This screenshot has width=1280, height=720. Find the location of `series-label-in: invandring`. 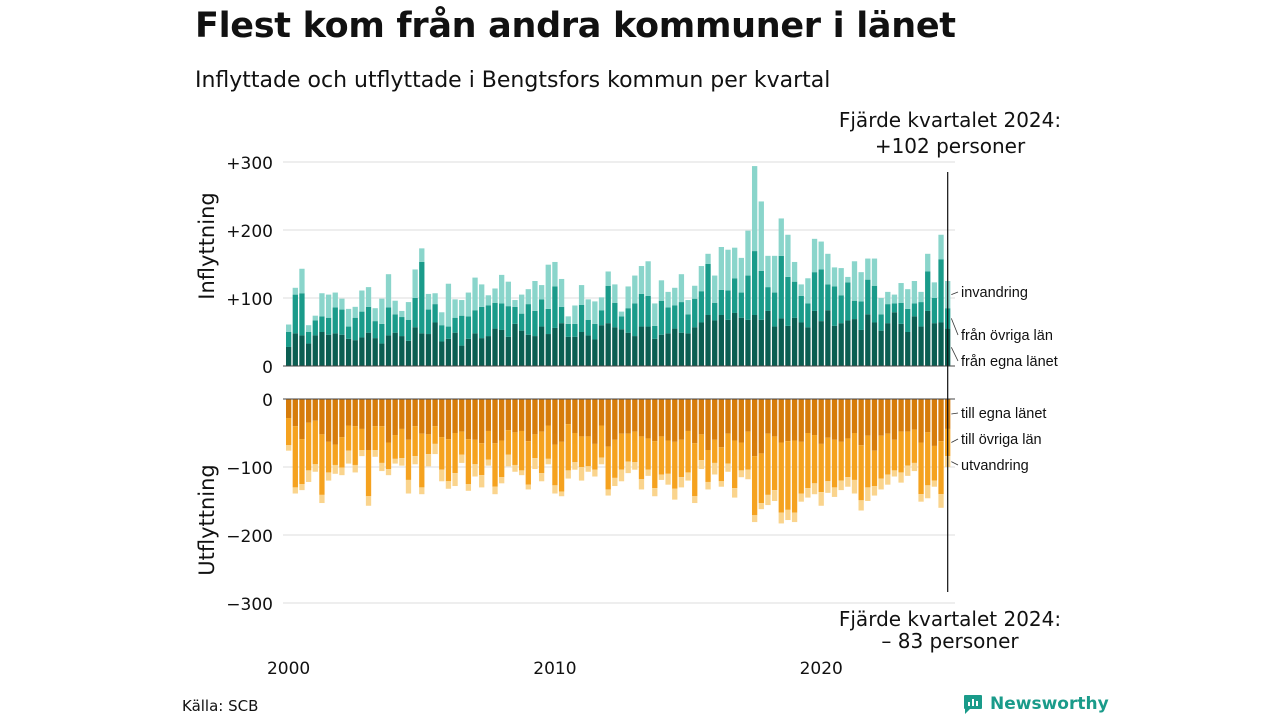

series-label-in: invandring is located at coordinates (994, 293).